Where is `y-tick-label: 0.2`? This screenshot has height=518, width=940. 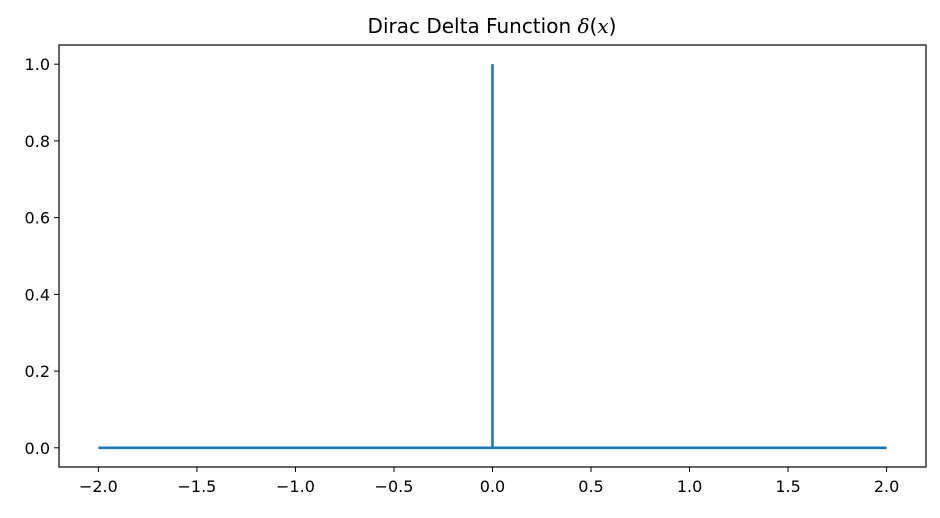
y-tick-label: 0.2 is located at coordinates (37, 371).